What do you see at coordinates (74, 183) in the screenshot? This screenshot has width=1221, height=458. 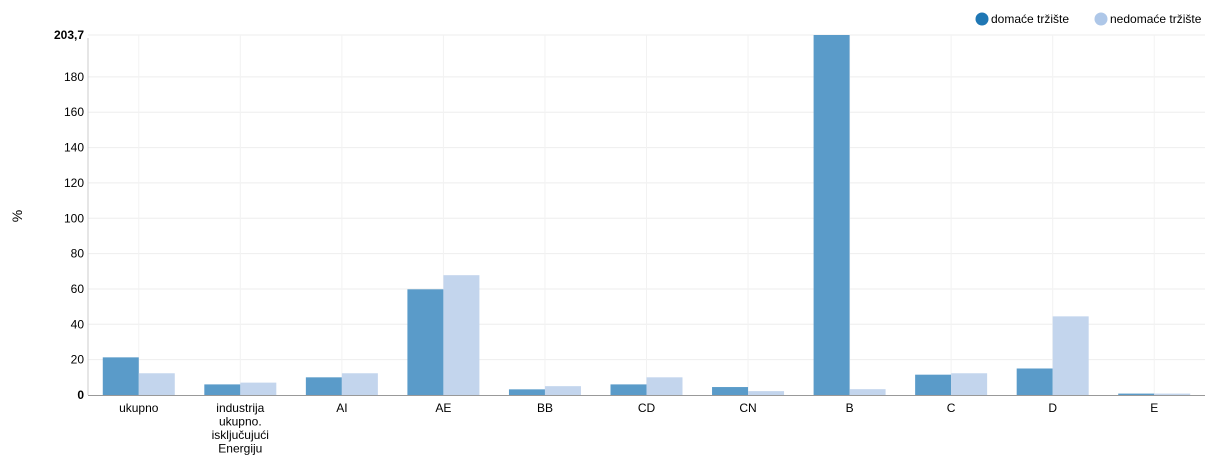 I see `y-tick-label: 120` at bounding box center [74, 183].